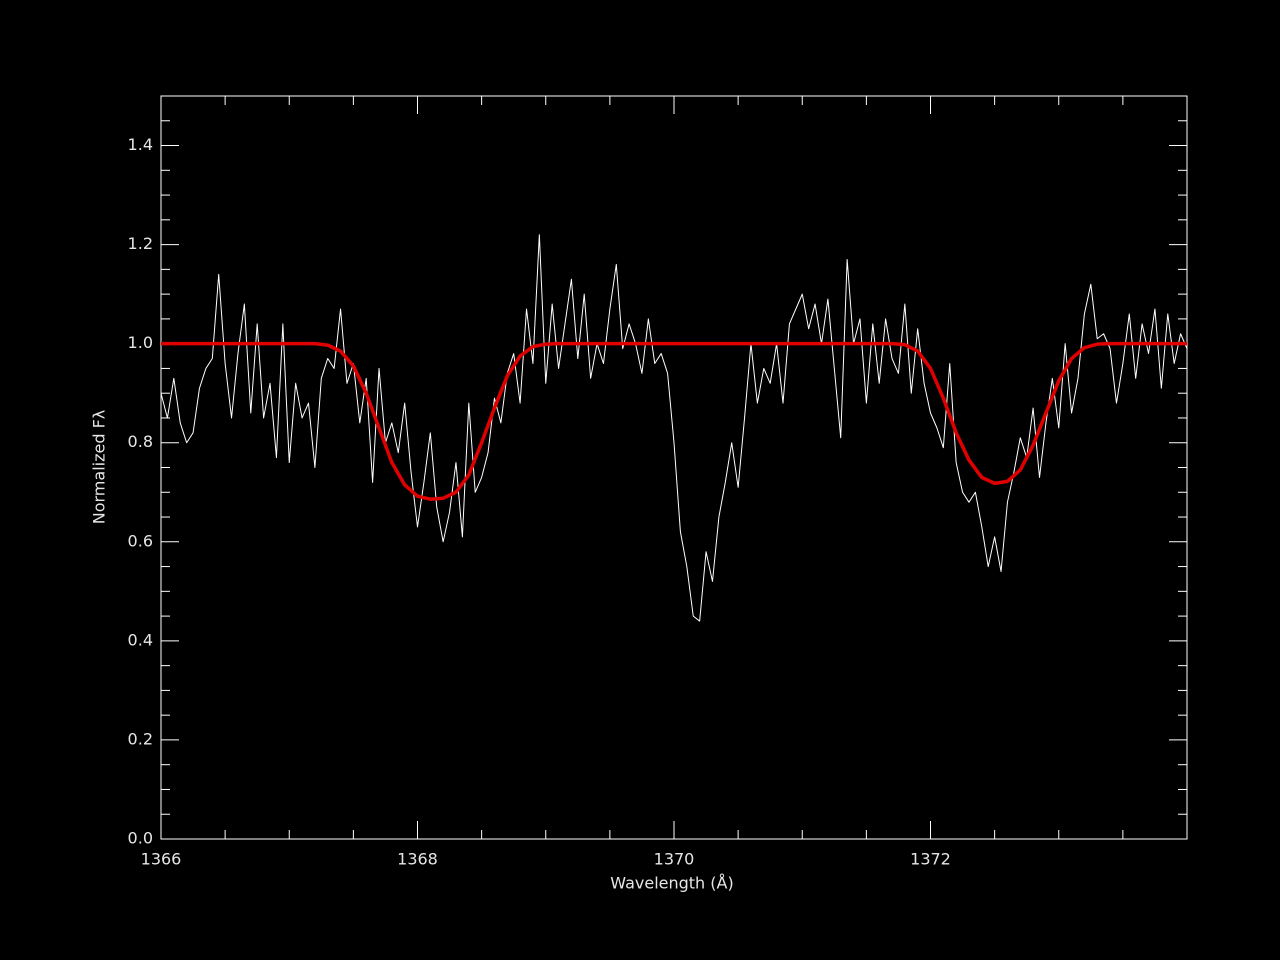 The width and height of the screenshot is (1280, 960). Describe the element at coordinates (140, 838) in the screenshot. I see `y-tick-label: 0.0` at that location.